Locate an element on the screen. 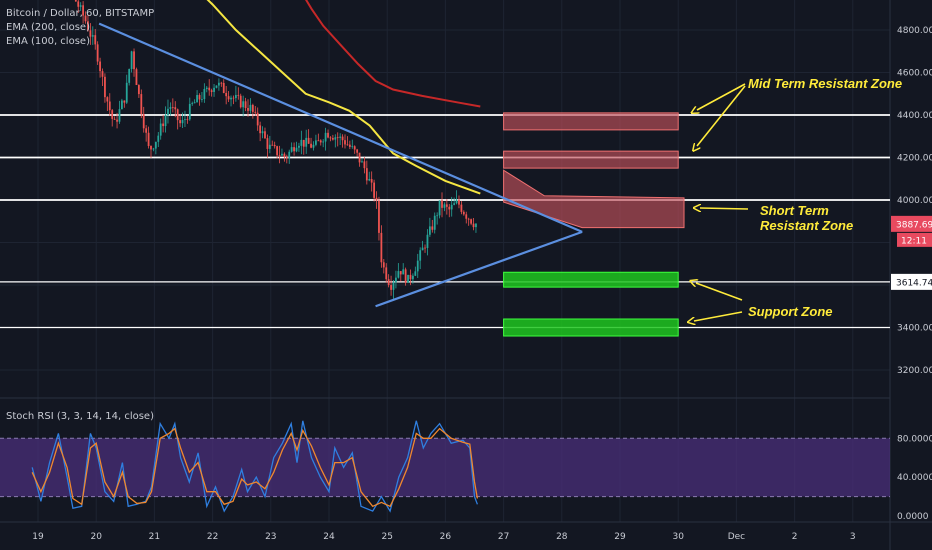  rsi-k-line is located at coordinates (255, 466).